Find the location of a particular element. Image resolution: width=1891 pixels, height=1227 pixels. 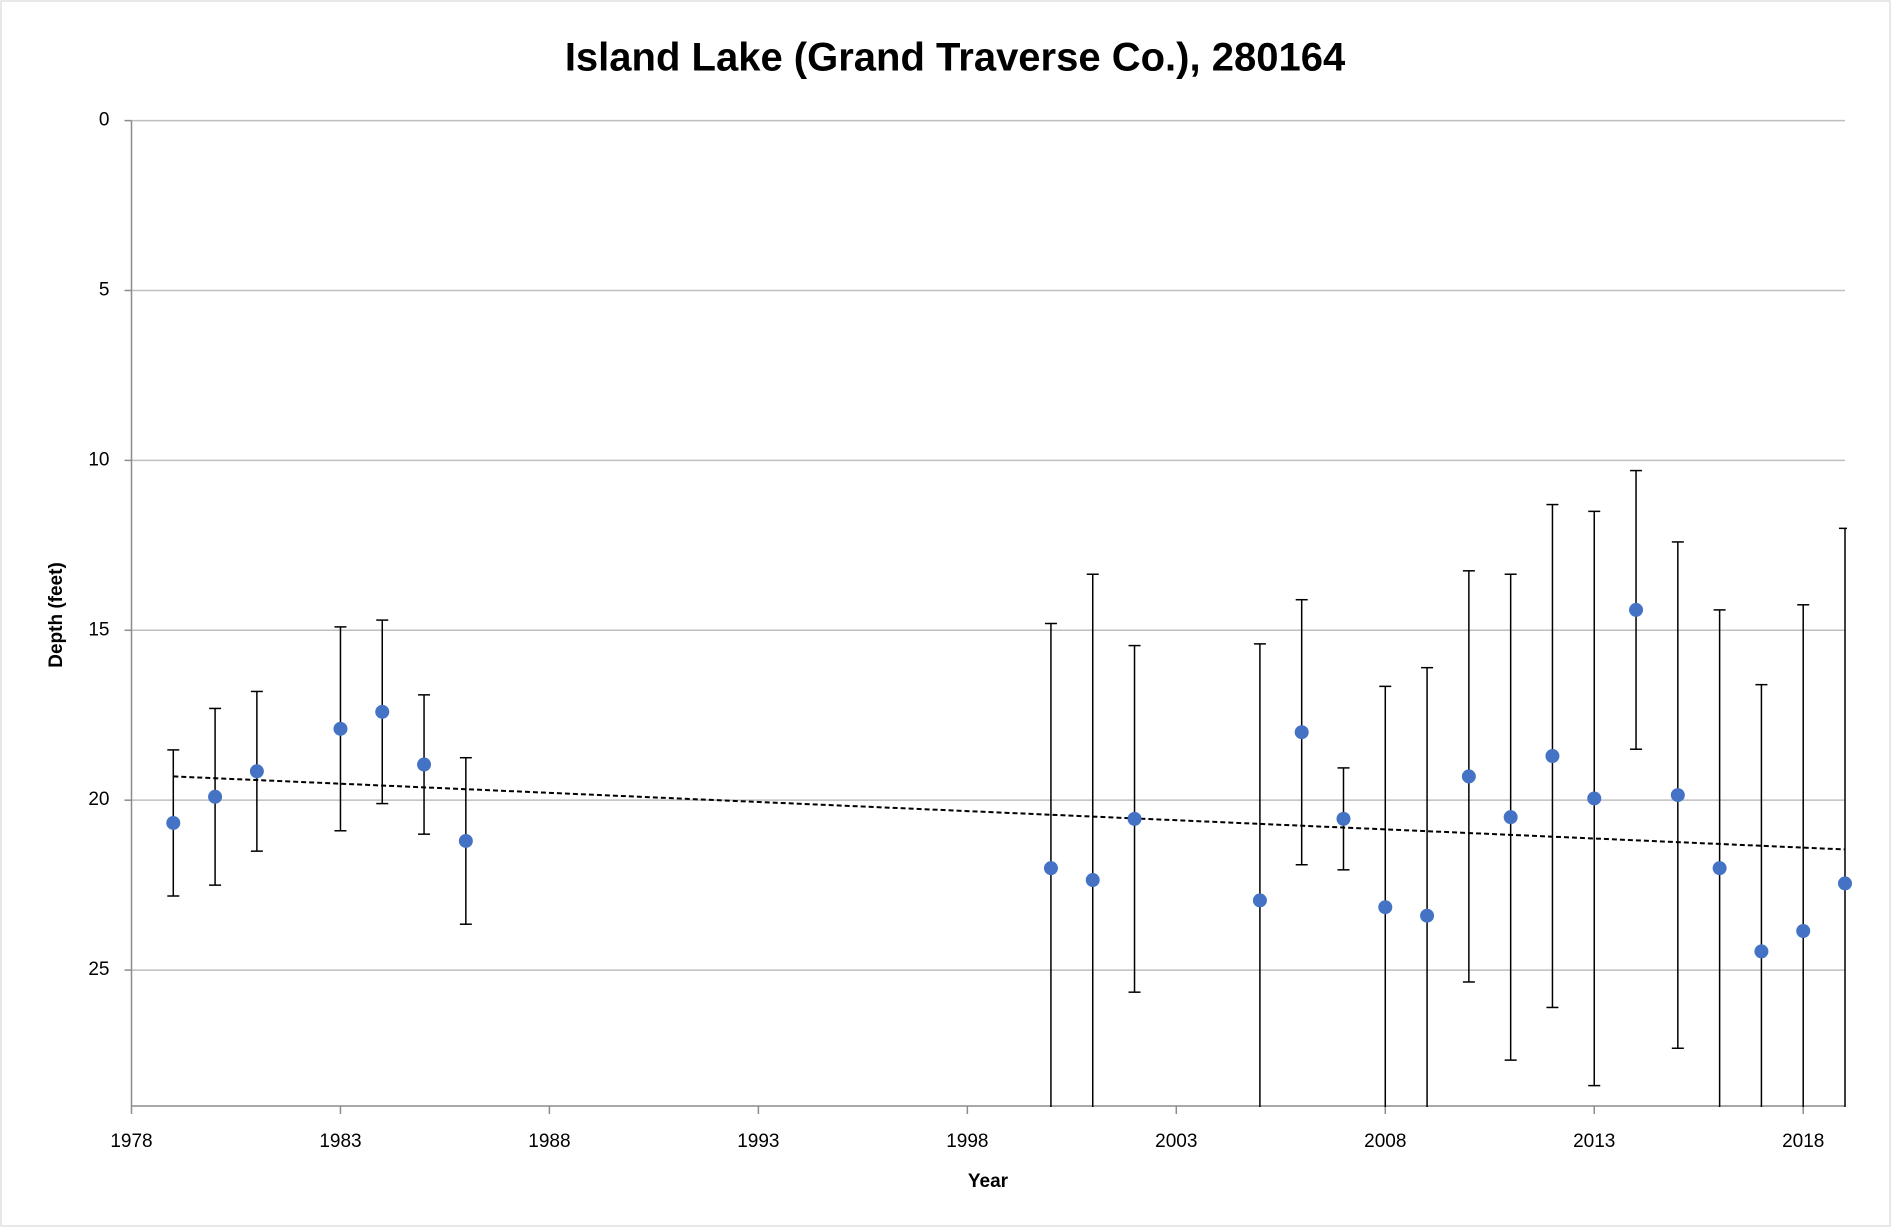

y-tick-label: 5 is located at coordinates (104, 290).